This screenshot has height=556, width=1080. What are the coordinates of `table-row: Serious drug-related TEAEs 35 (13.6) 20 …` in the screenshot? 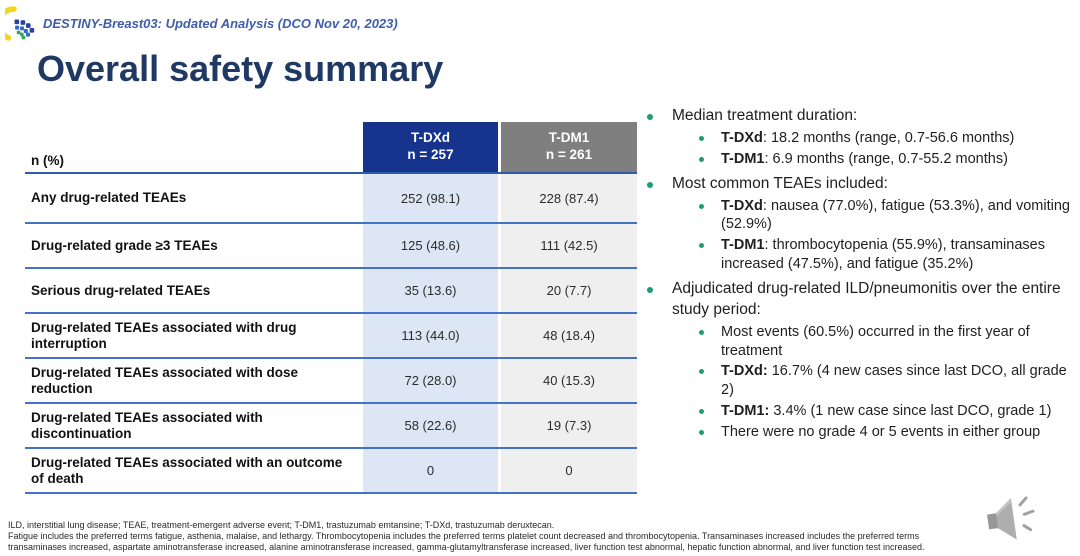 It's located at (331, 291).